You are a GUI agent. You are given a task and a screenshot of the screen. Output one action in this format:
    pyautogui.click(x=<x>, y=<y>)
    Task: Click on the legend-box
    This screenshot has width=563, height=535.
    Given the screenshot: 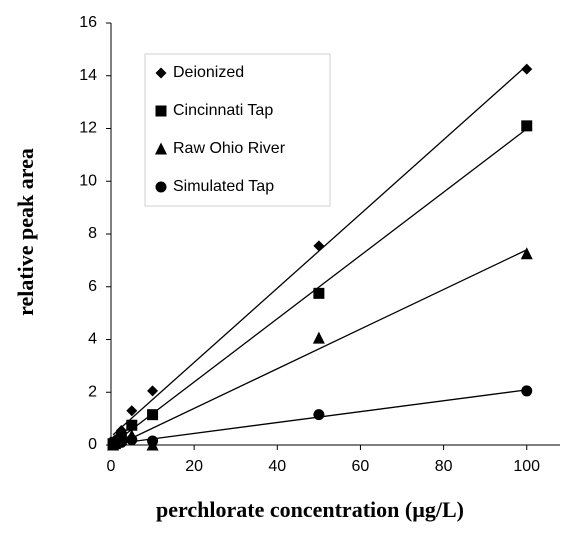 What is the action you would take?
    pyautogui.click(x=237, y=130)
    